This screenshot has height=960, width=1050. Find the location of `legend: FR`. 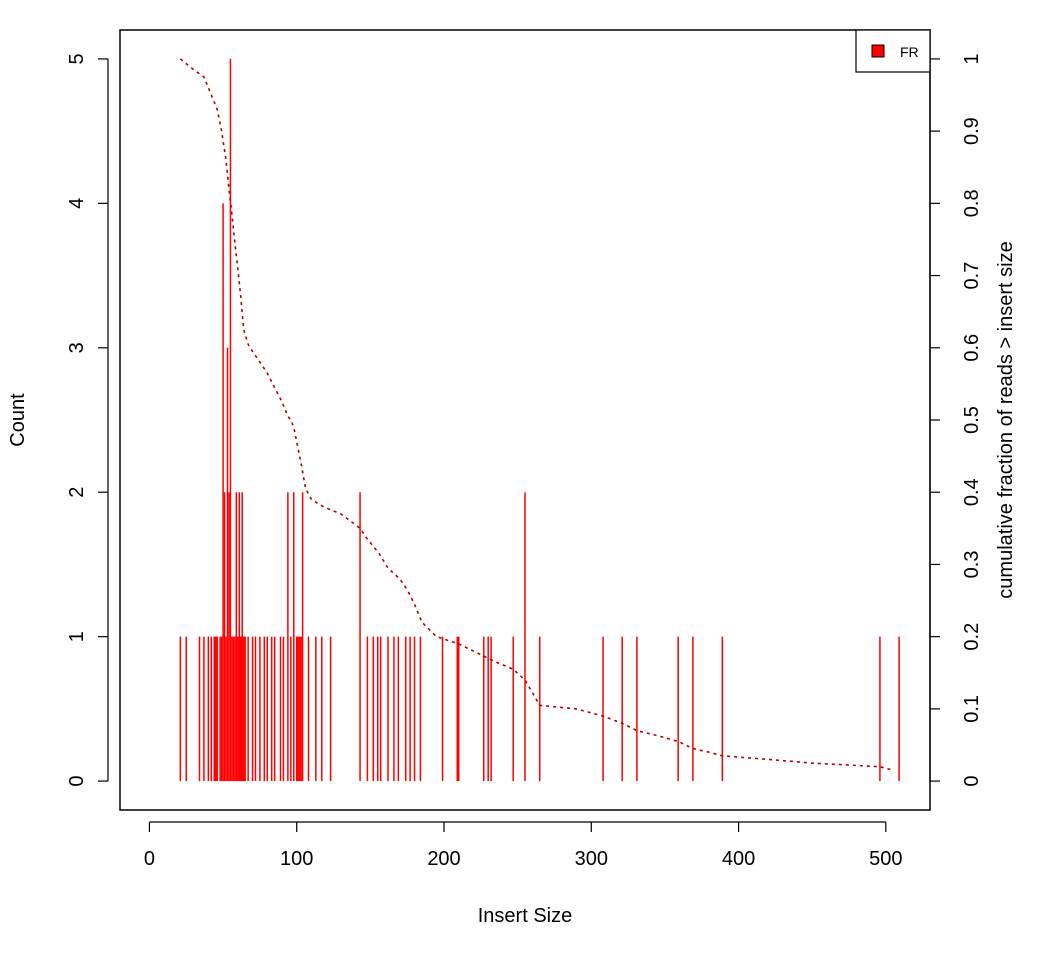

legend: FR is located at coordinates (893, 51).